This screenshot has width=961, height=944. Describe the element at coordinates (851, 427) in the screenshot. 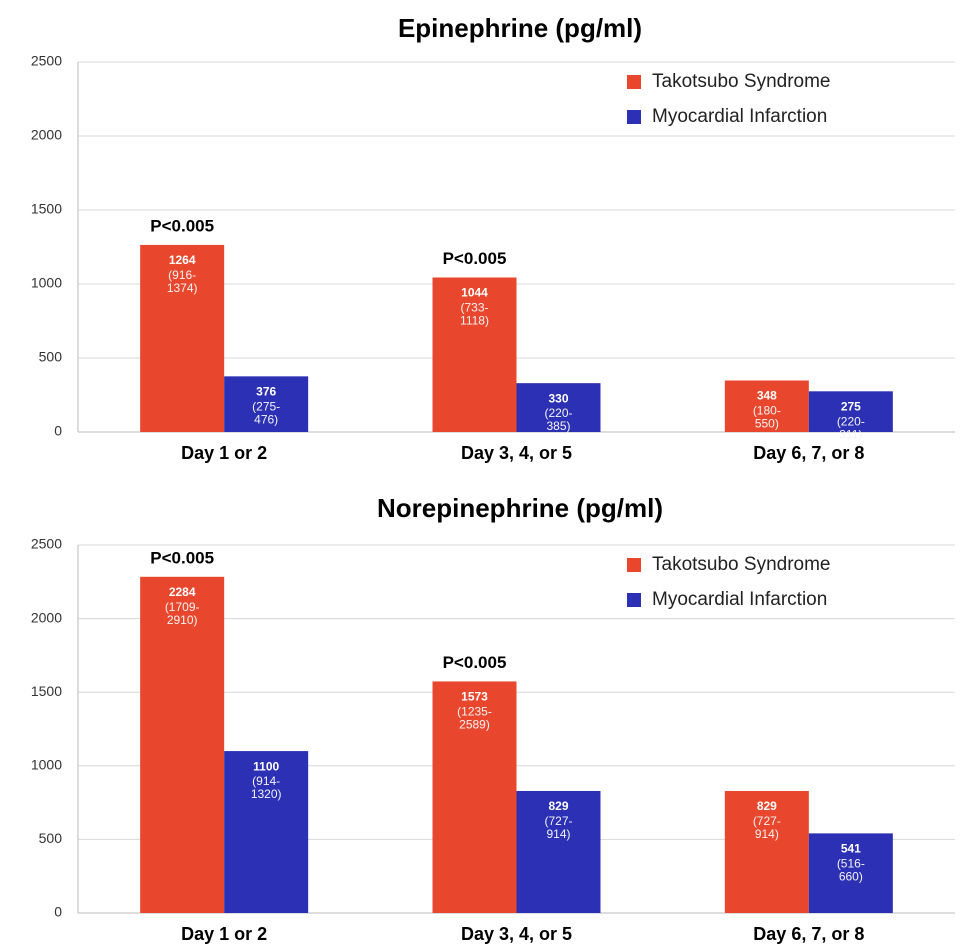

I see `range-label: (220-311)` at that location.